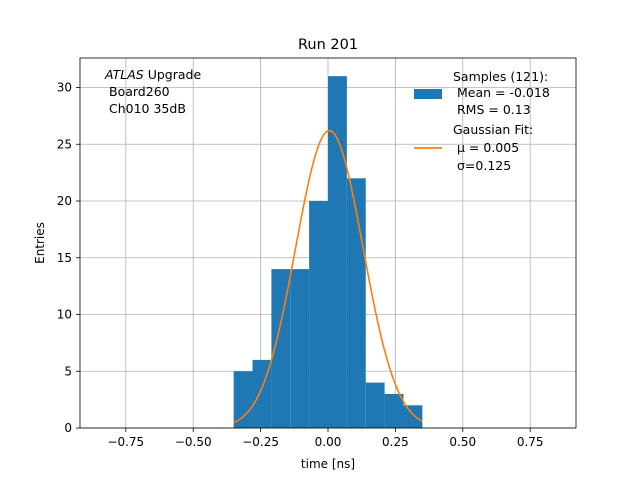 Image resolution: width=640 pixels, height=480 pixels. What do you see at coordinates (484, 165) in the screenshot?
I see `legend-fit-sigma: σ=0.125` at bounding box center [484, 165].